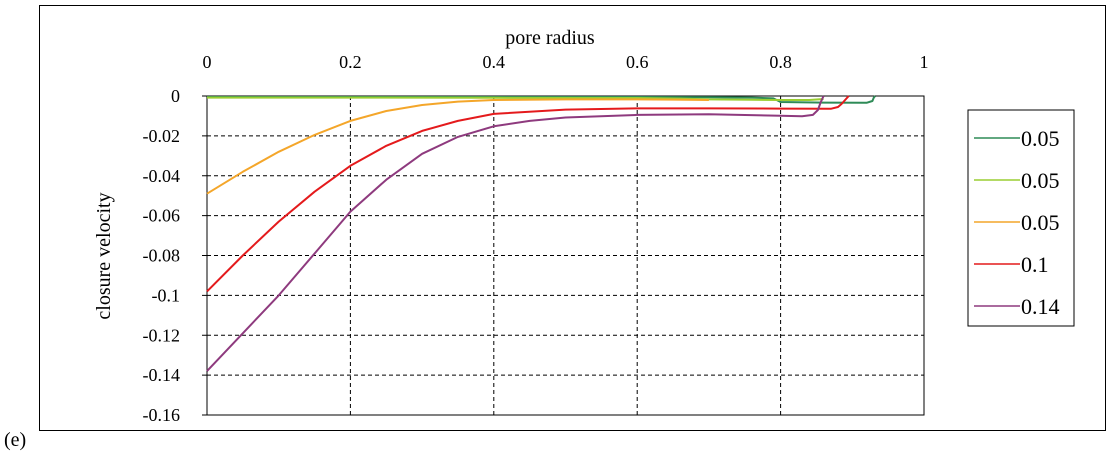 This screenshot has width=1113, height=454. I want to click on y-tick-label: -0.08, so click(162, 256).